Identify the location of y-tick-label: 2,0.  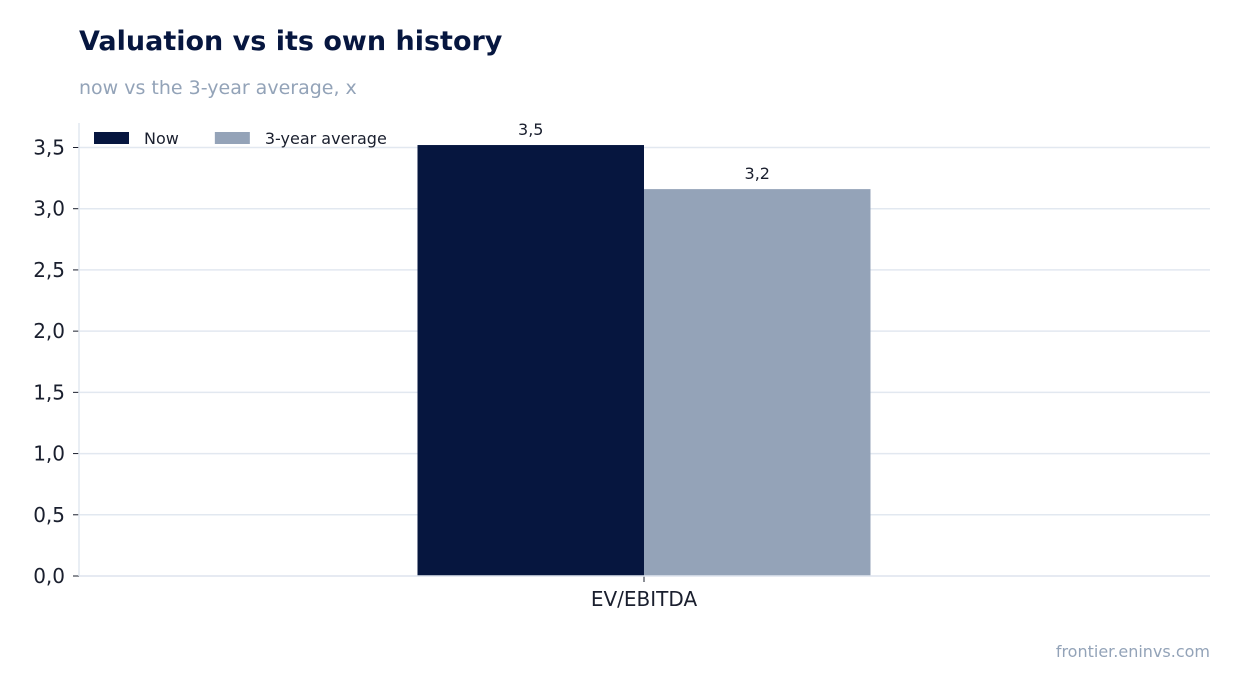
(49, 331).